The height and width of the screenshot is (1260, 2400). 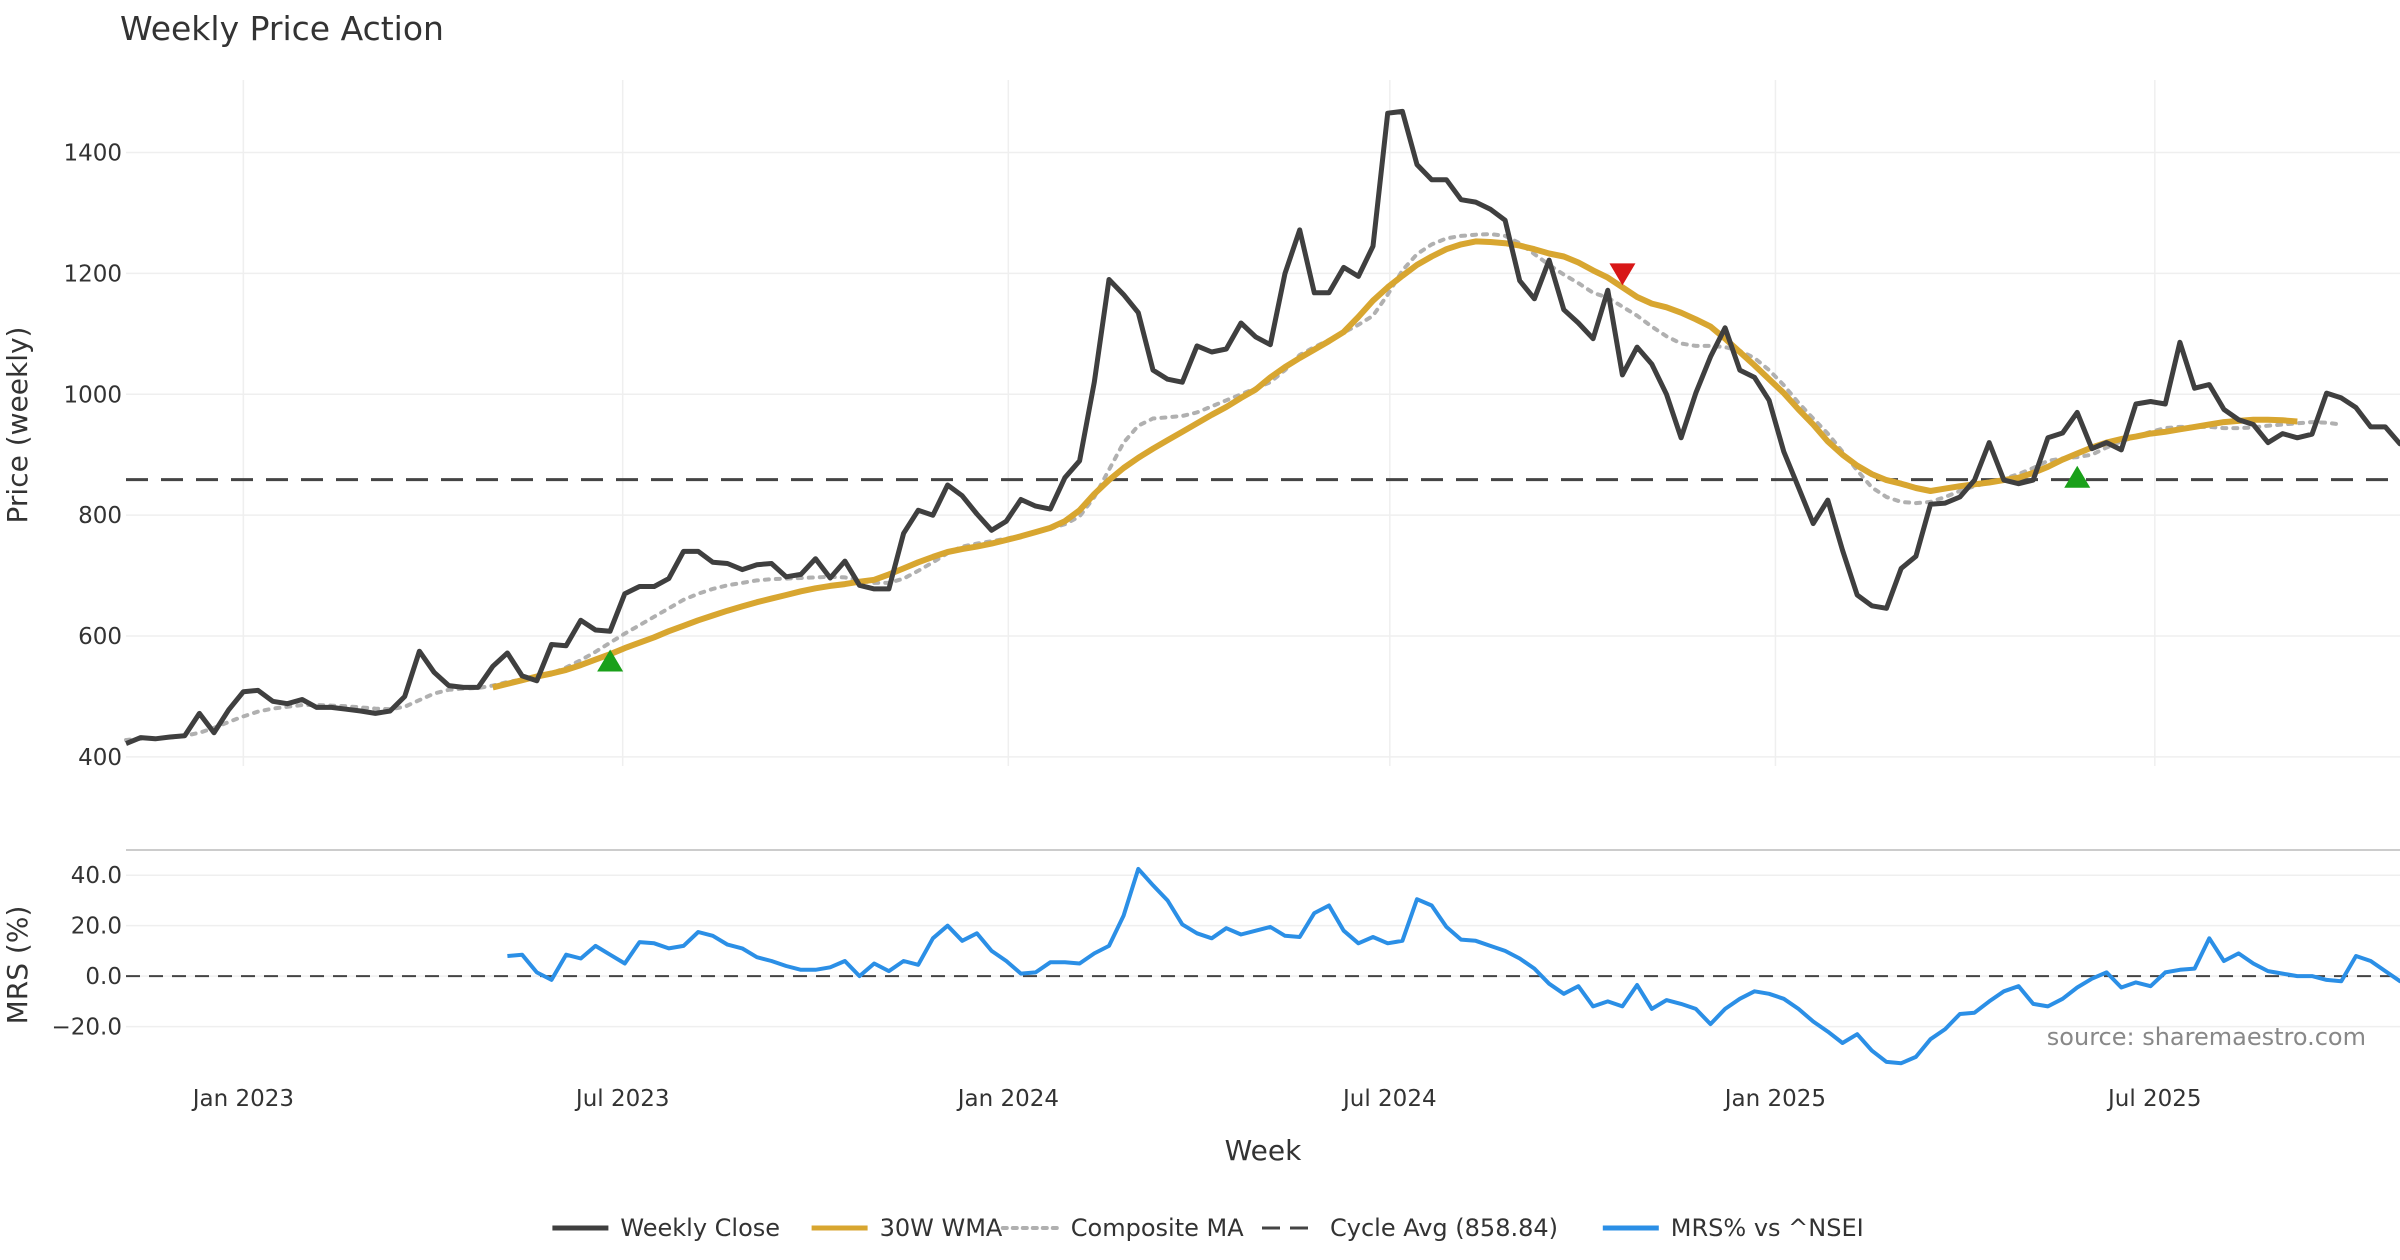 I want to click on legend-label: Cycle Avg (858.84), so click(x=1444, y=1228).